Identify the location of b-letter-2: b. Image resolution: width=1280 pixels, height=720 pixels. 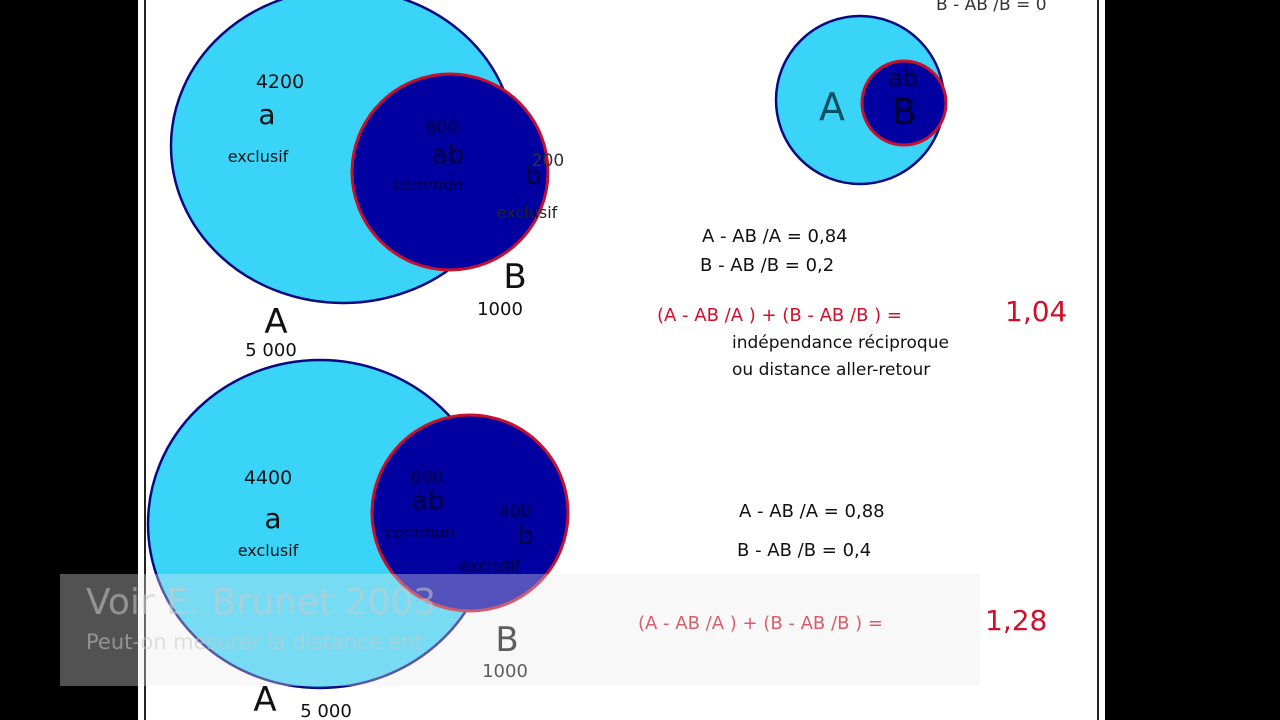
(525, 536).